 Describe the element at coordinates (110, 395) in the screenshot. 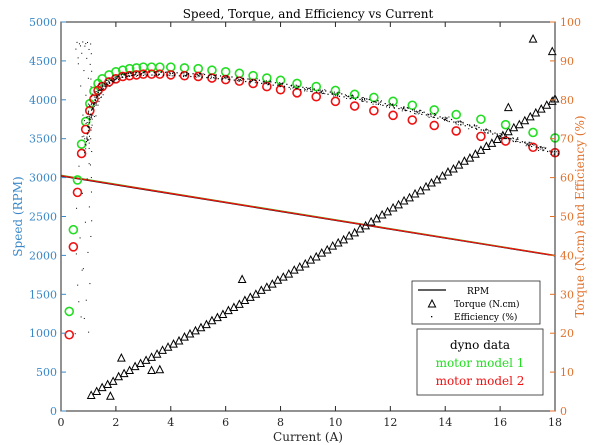

I see `torque-point` at that location.